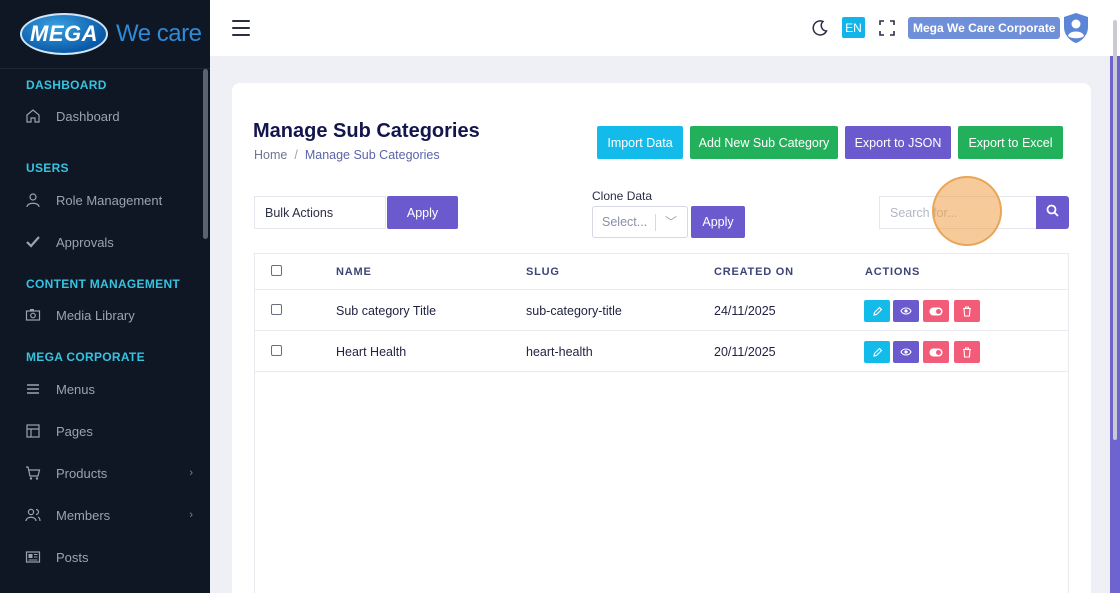 The width and height of the screenshot is (1120, 593). I want to click on clone-data-label: Clone Data, so click(622, 196).